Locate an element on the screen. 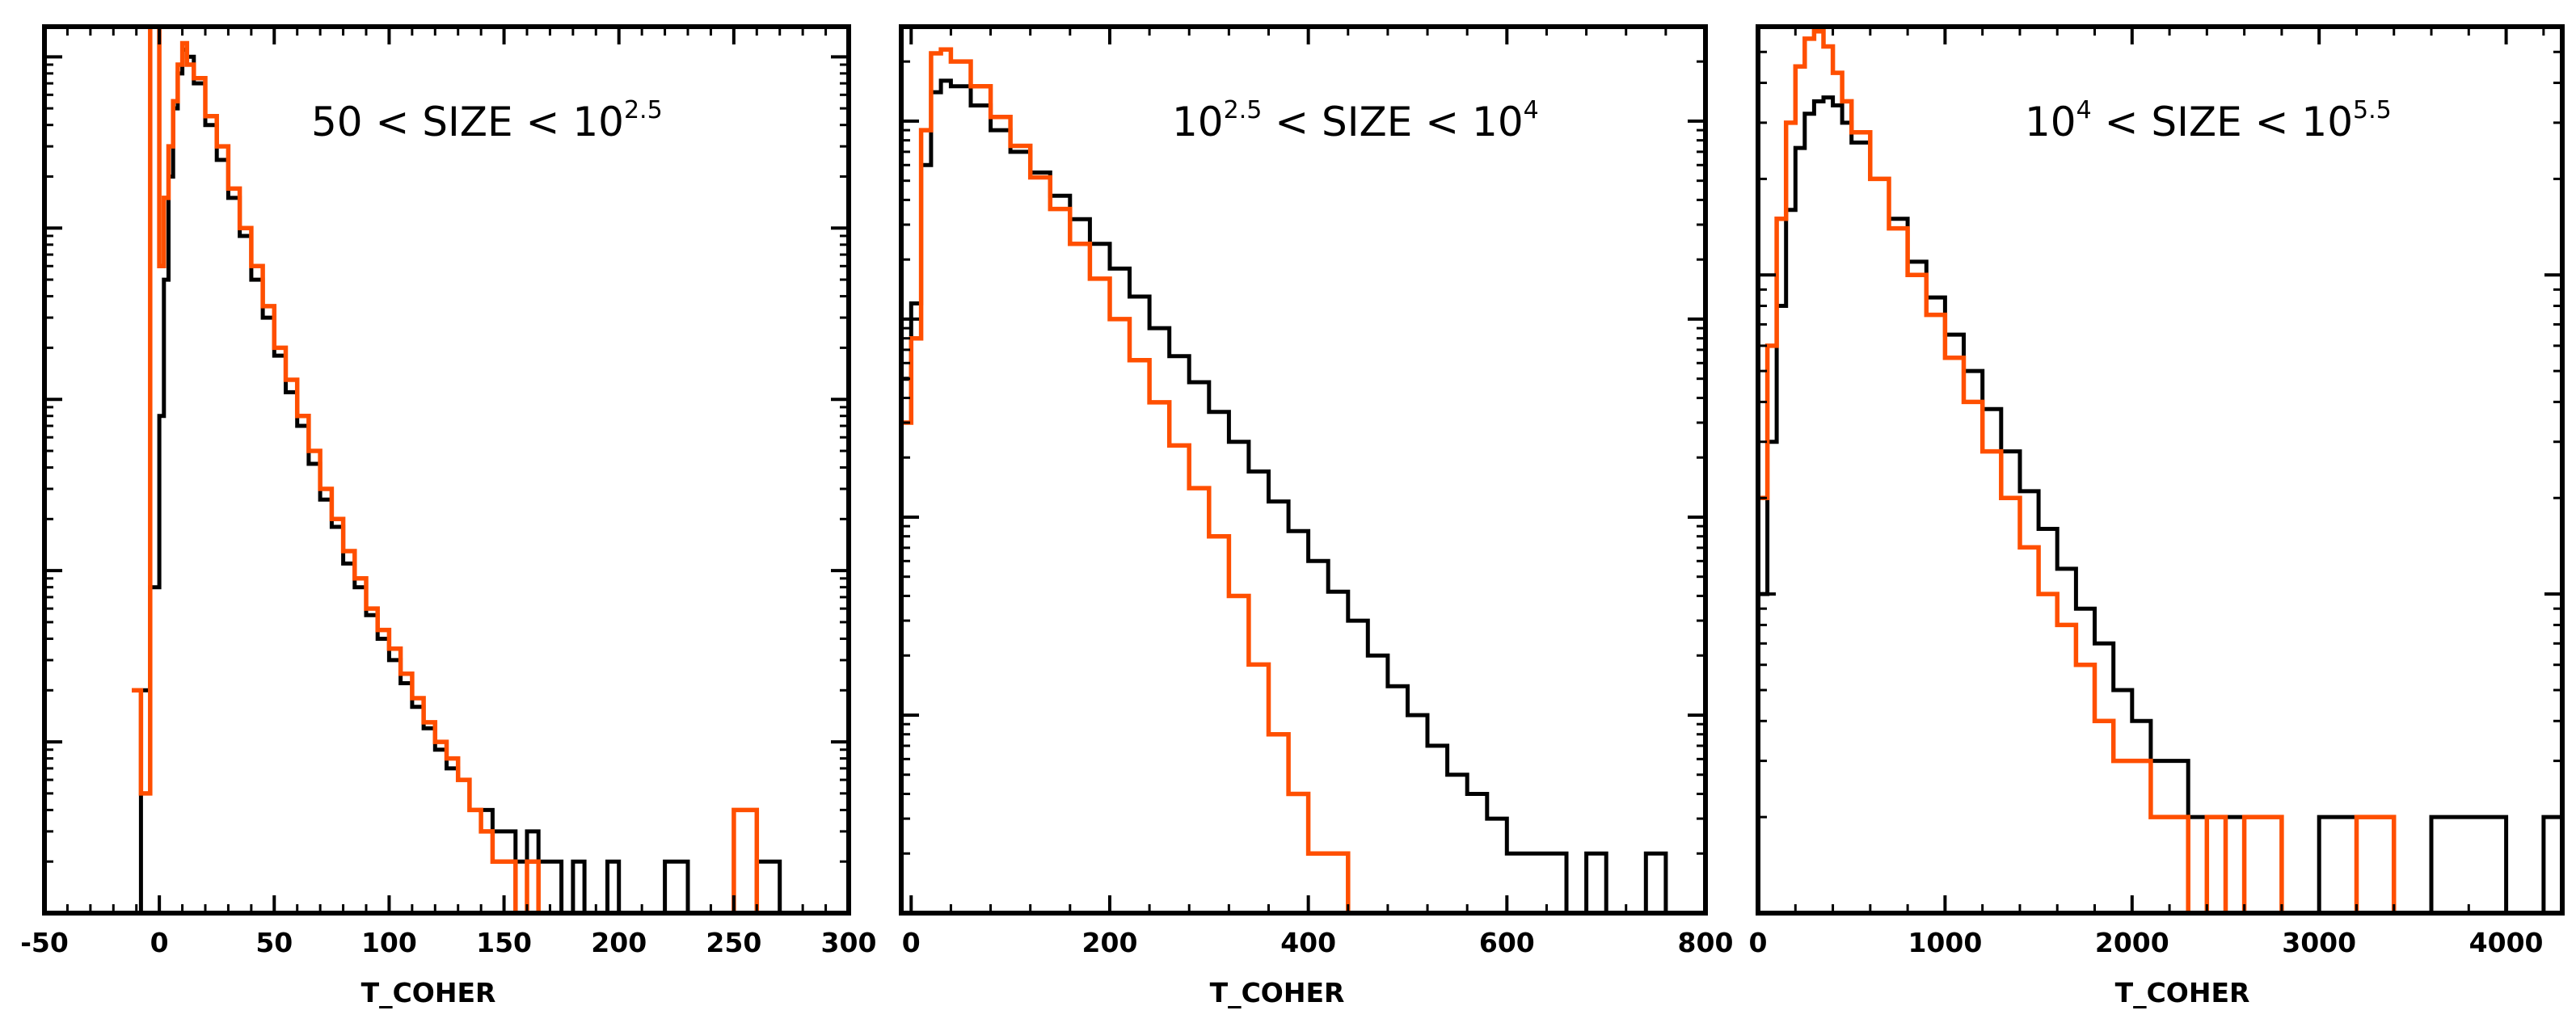 Image resolution: width=2576 pixels, height=1023 pixels. x-tick-label: 400 is located at coordinates (1308, 942).